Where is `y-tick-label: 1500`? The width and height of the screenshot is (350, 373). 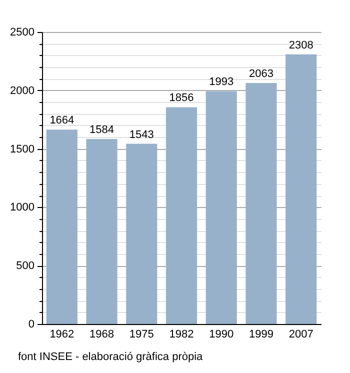 y-tick-label: 1500 is located at coordinates (22, 149).